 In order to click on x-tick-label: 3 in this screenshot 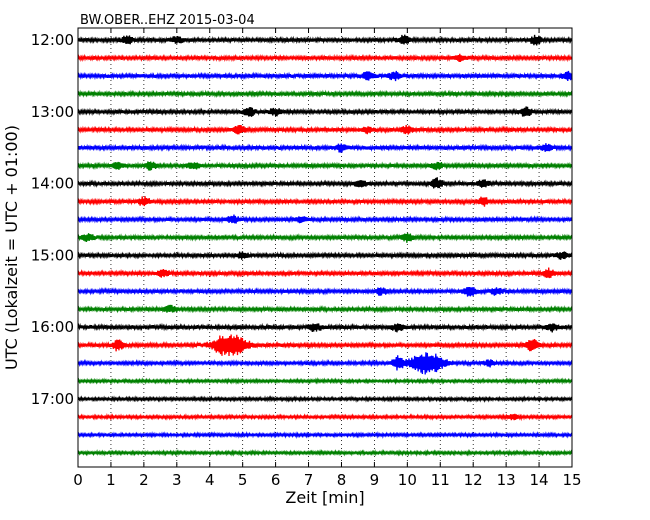, I will do `click(177, 480)`.